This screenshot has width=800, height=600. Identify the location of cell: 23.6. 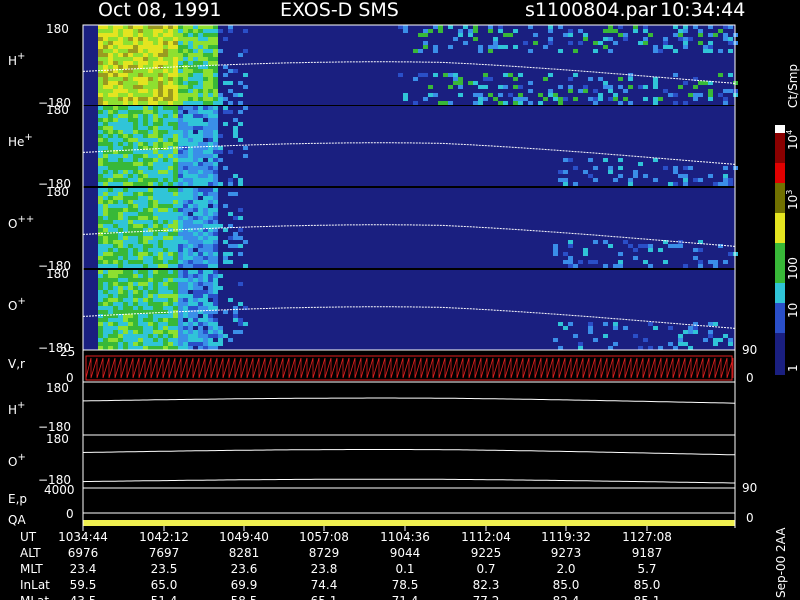
(244, 569).